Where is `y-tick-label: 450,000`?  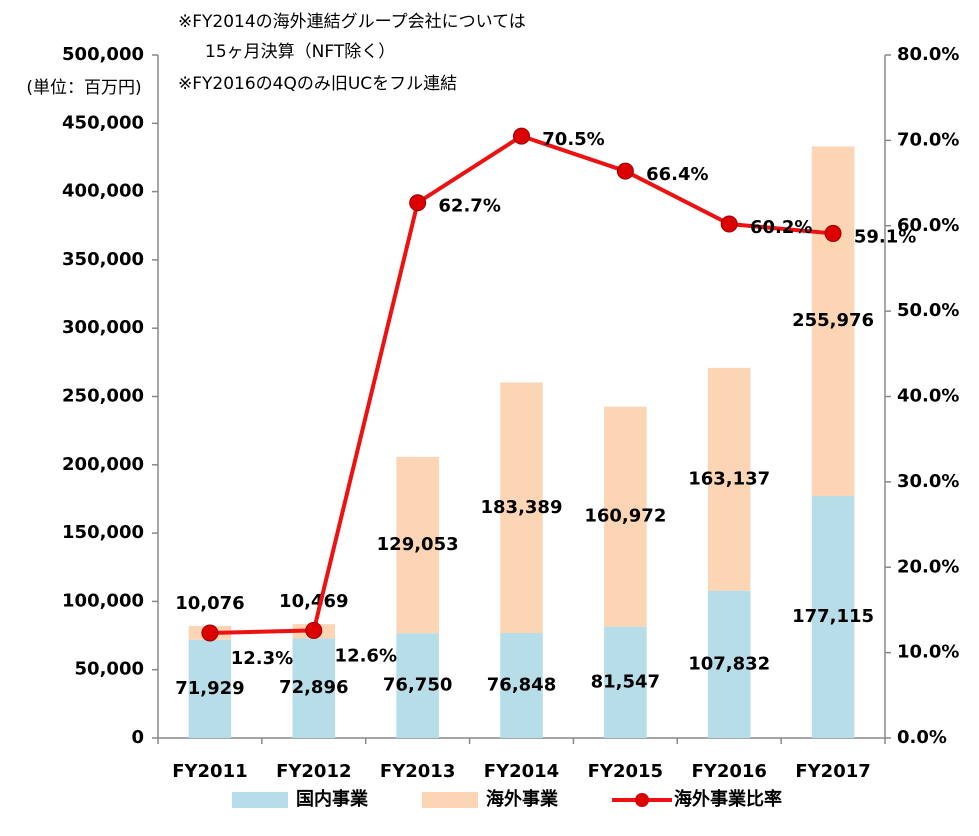
y-tick-label: 450,000 is located at coordinates (103, 122).